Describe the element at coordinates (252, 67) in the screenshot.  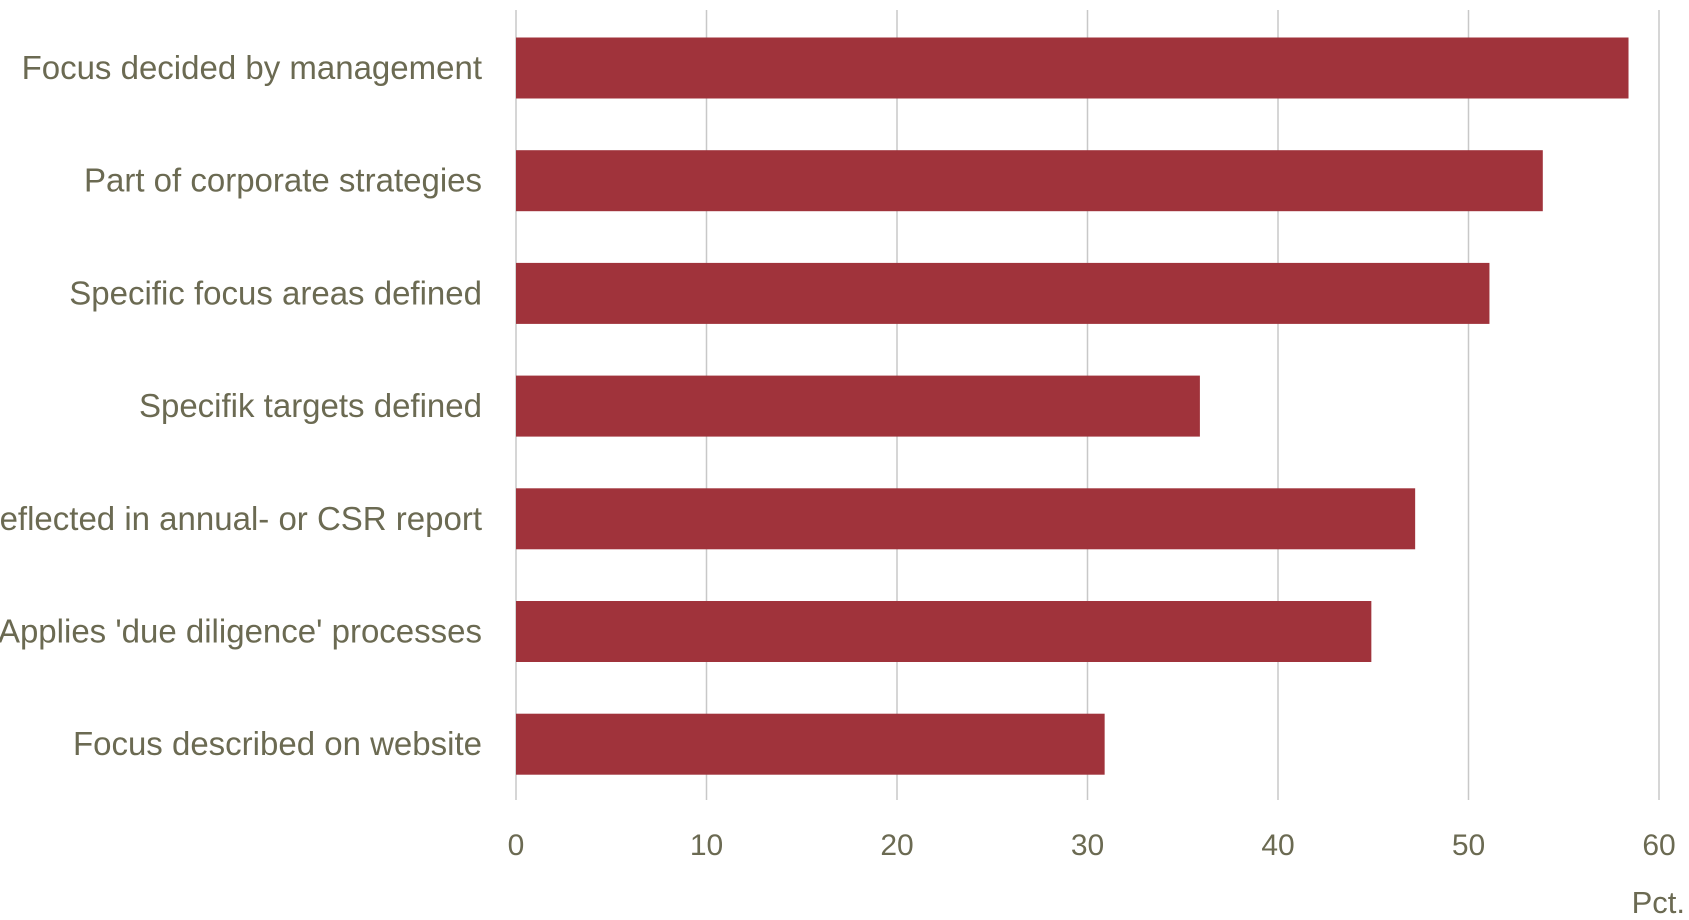
I see `category-label: Focus decided by management` at that location.